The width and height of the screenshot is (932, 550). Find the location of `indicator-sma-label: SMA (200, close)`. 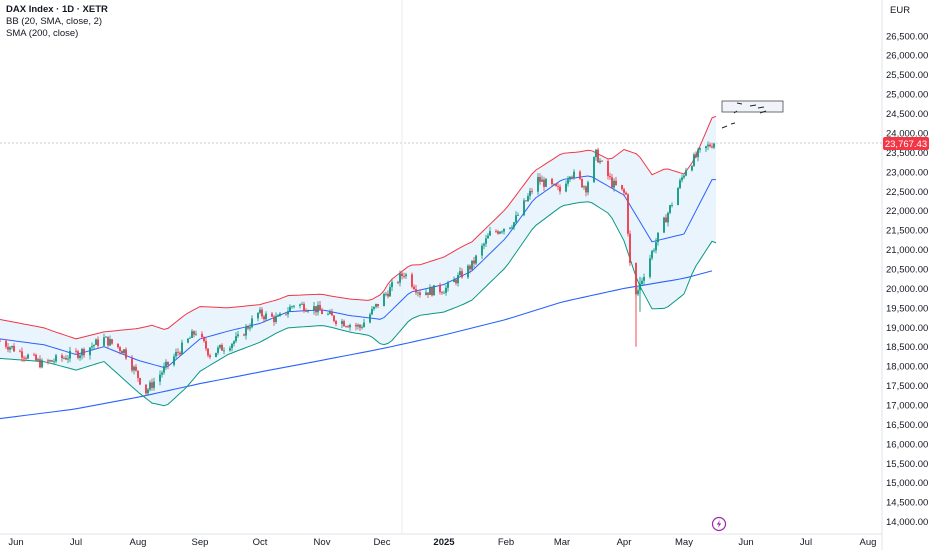

indicator-sma-label: SMA (200, close) is located at coordinates (42, 33).